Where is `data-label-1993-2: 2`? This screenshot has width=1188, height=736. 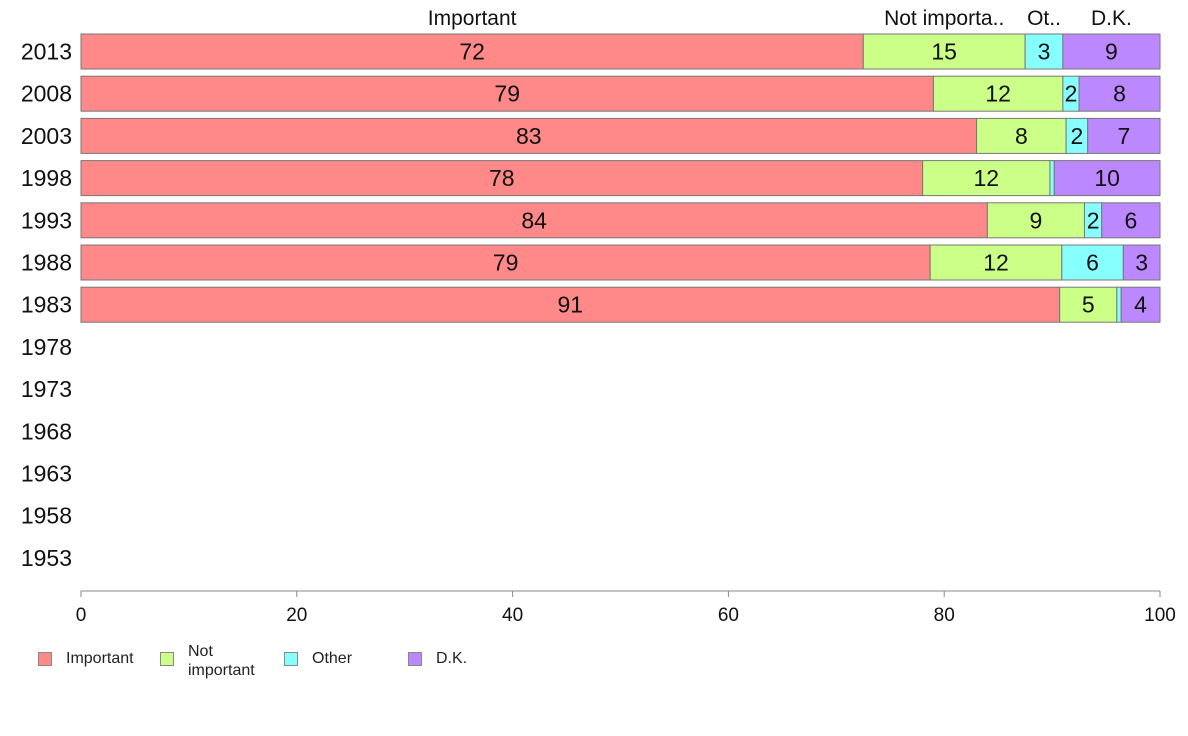 data-label-1993-2: 2 is located at coordinates (1093, 220).